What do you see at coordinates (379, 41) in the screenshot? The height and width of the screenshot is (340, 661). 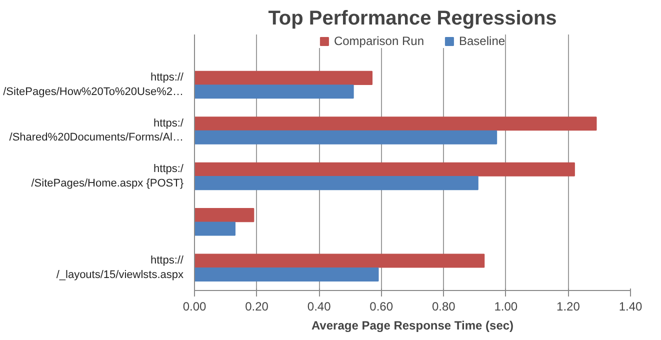 I see `legend-label: Comparison Run` at bounding box center [379, 41].